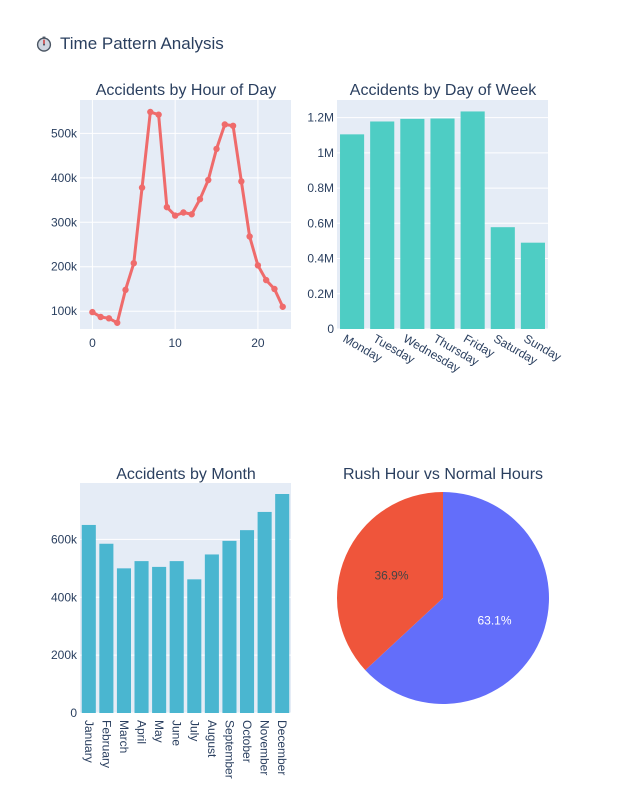  I want to click on bar-y-tick-label: 200k, so click(64, 655).